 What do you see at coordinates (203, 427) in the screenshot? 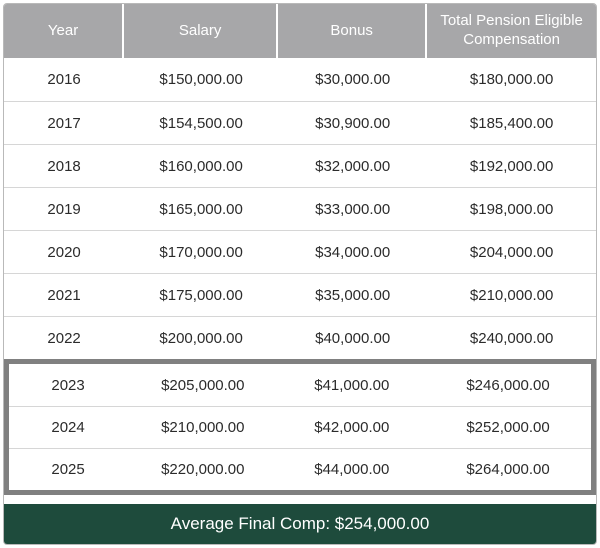
I see `cell-salary: $210,000.00` at bounding box center [203, 427].